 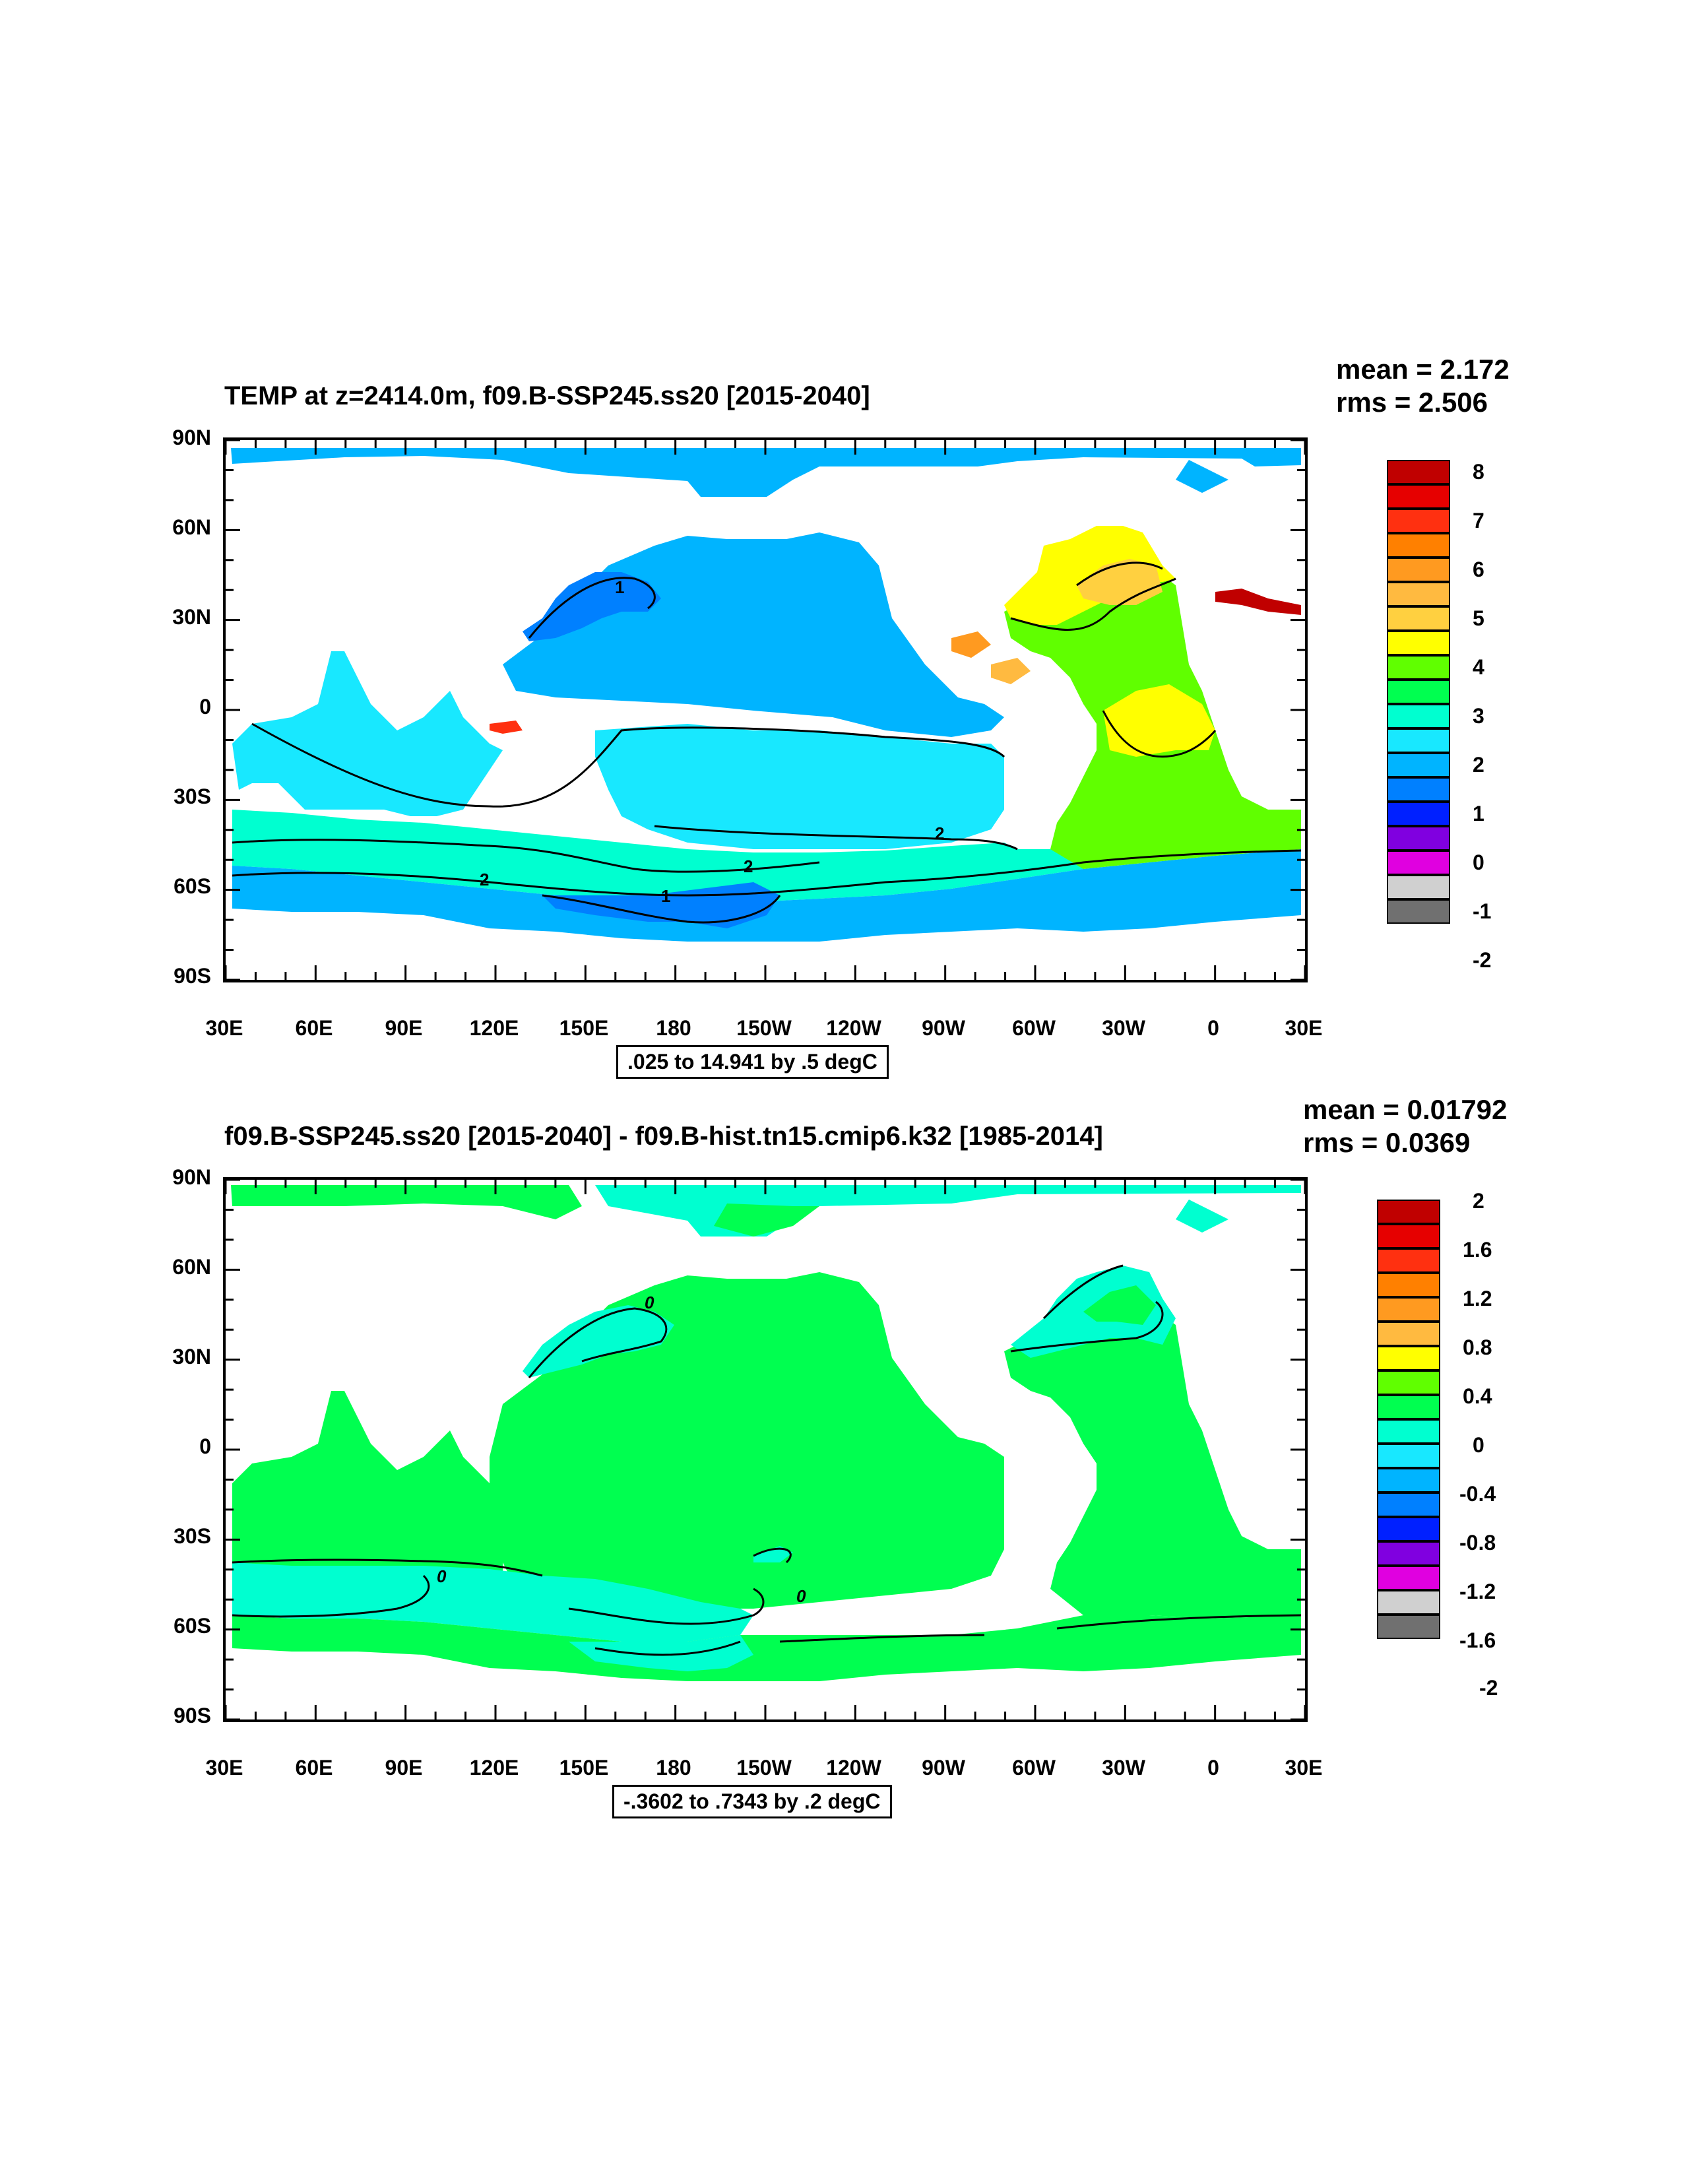 What do you see at coordinates (1412, 402) in the screenshot?
I see `rms-value: rms = 2.506` at bounding box center [1412, 402].